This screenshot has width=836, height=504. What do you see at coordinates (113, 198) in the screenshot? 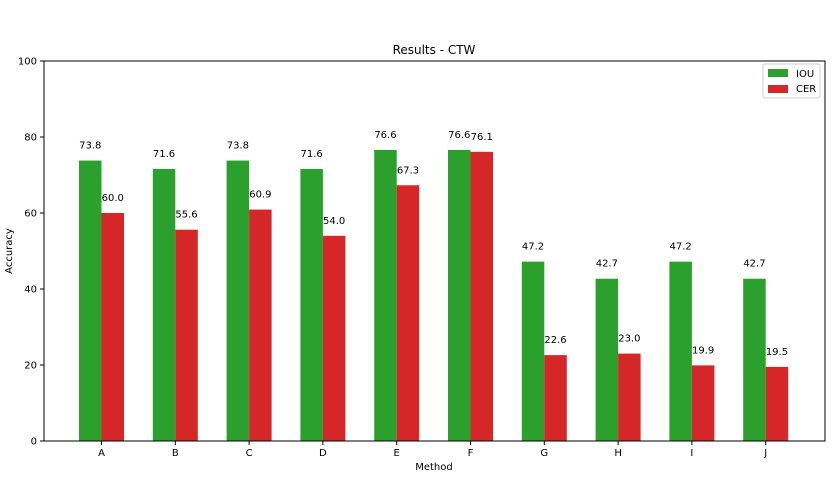
I see `data-label-cer-a: 60.0` at bounding box center [113, 198].